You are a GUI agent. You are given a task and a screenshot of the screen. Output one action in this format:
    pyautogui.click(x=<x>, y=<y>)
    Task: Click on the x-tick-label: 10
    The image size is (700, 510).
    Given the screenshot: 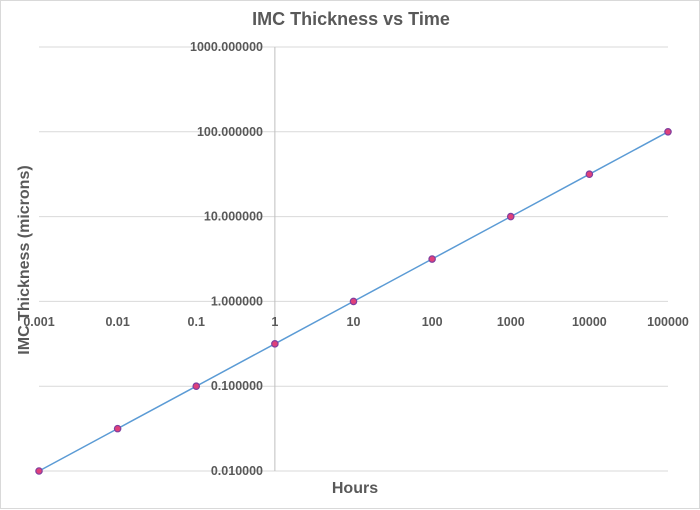 What is the action you would take?
    pyautogui.click(x=354, y=322)
    